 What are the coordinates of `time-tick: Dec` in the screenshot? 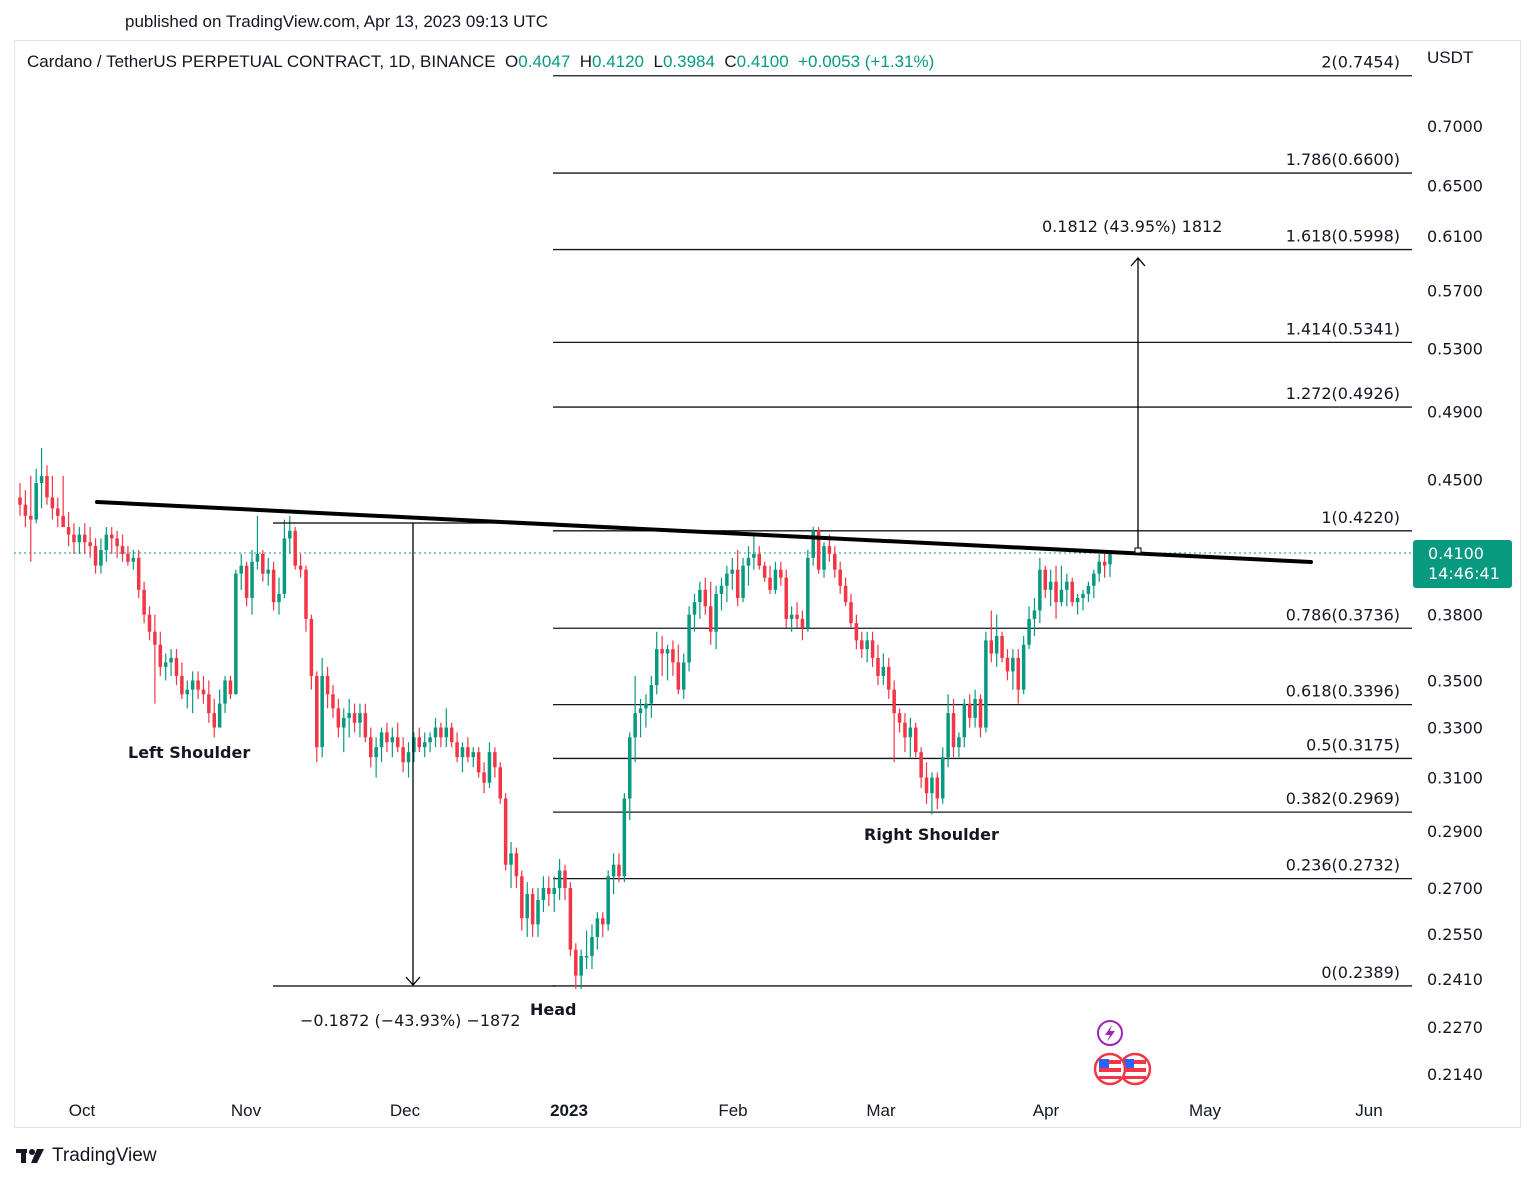 It's located at (405, 1110).